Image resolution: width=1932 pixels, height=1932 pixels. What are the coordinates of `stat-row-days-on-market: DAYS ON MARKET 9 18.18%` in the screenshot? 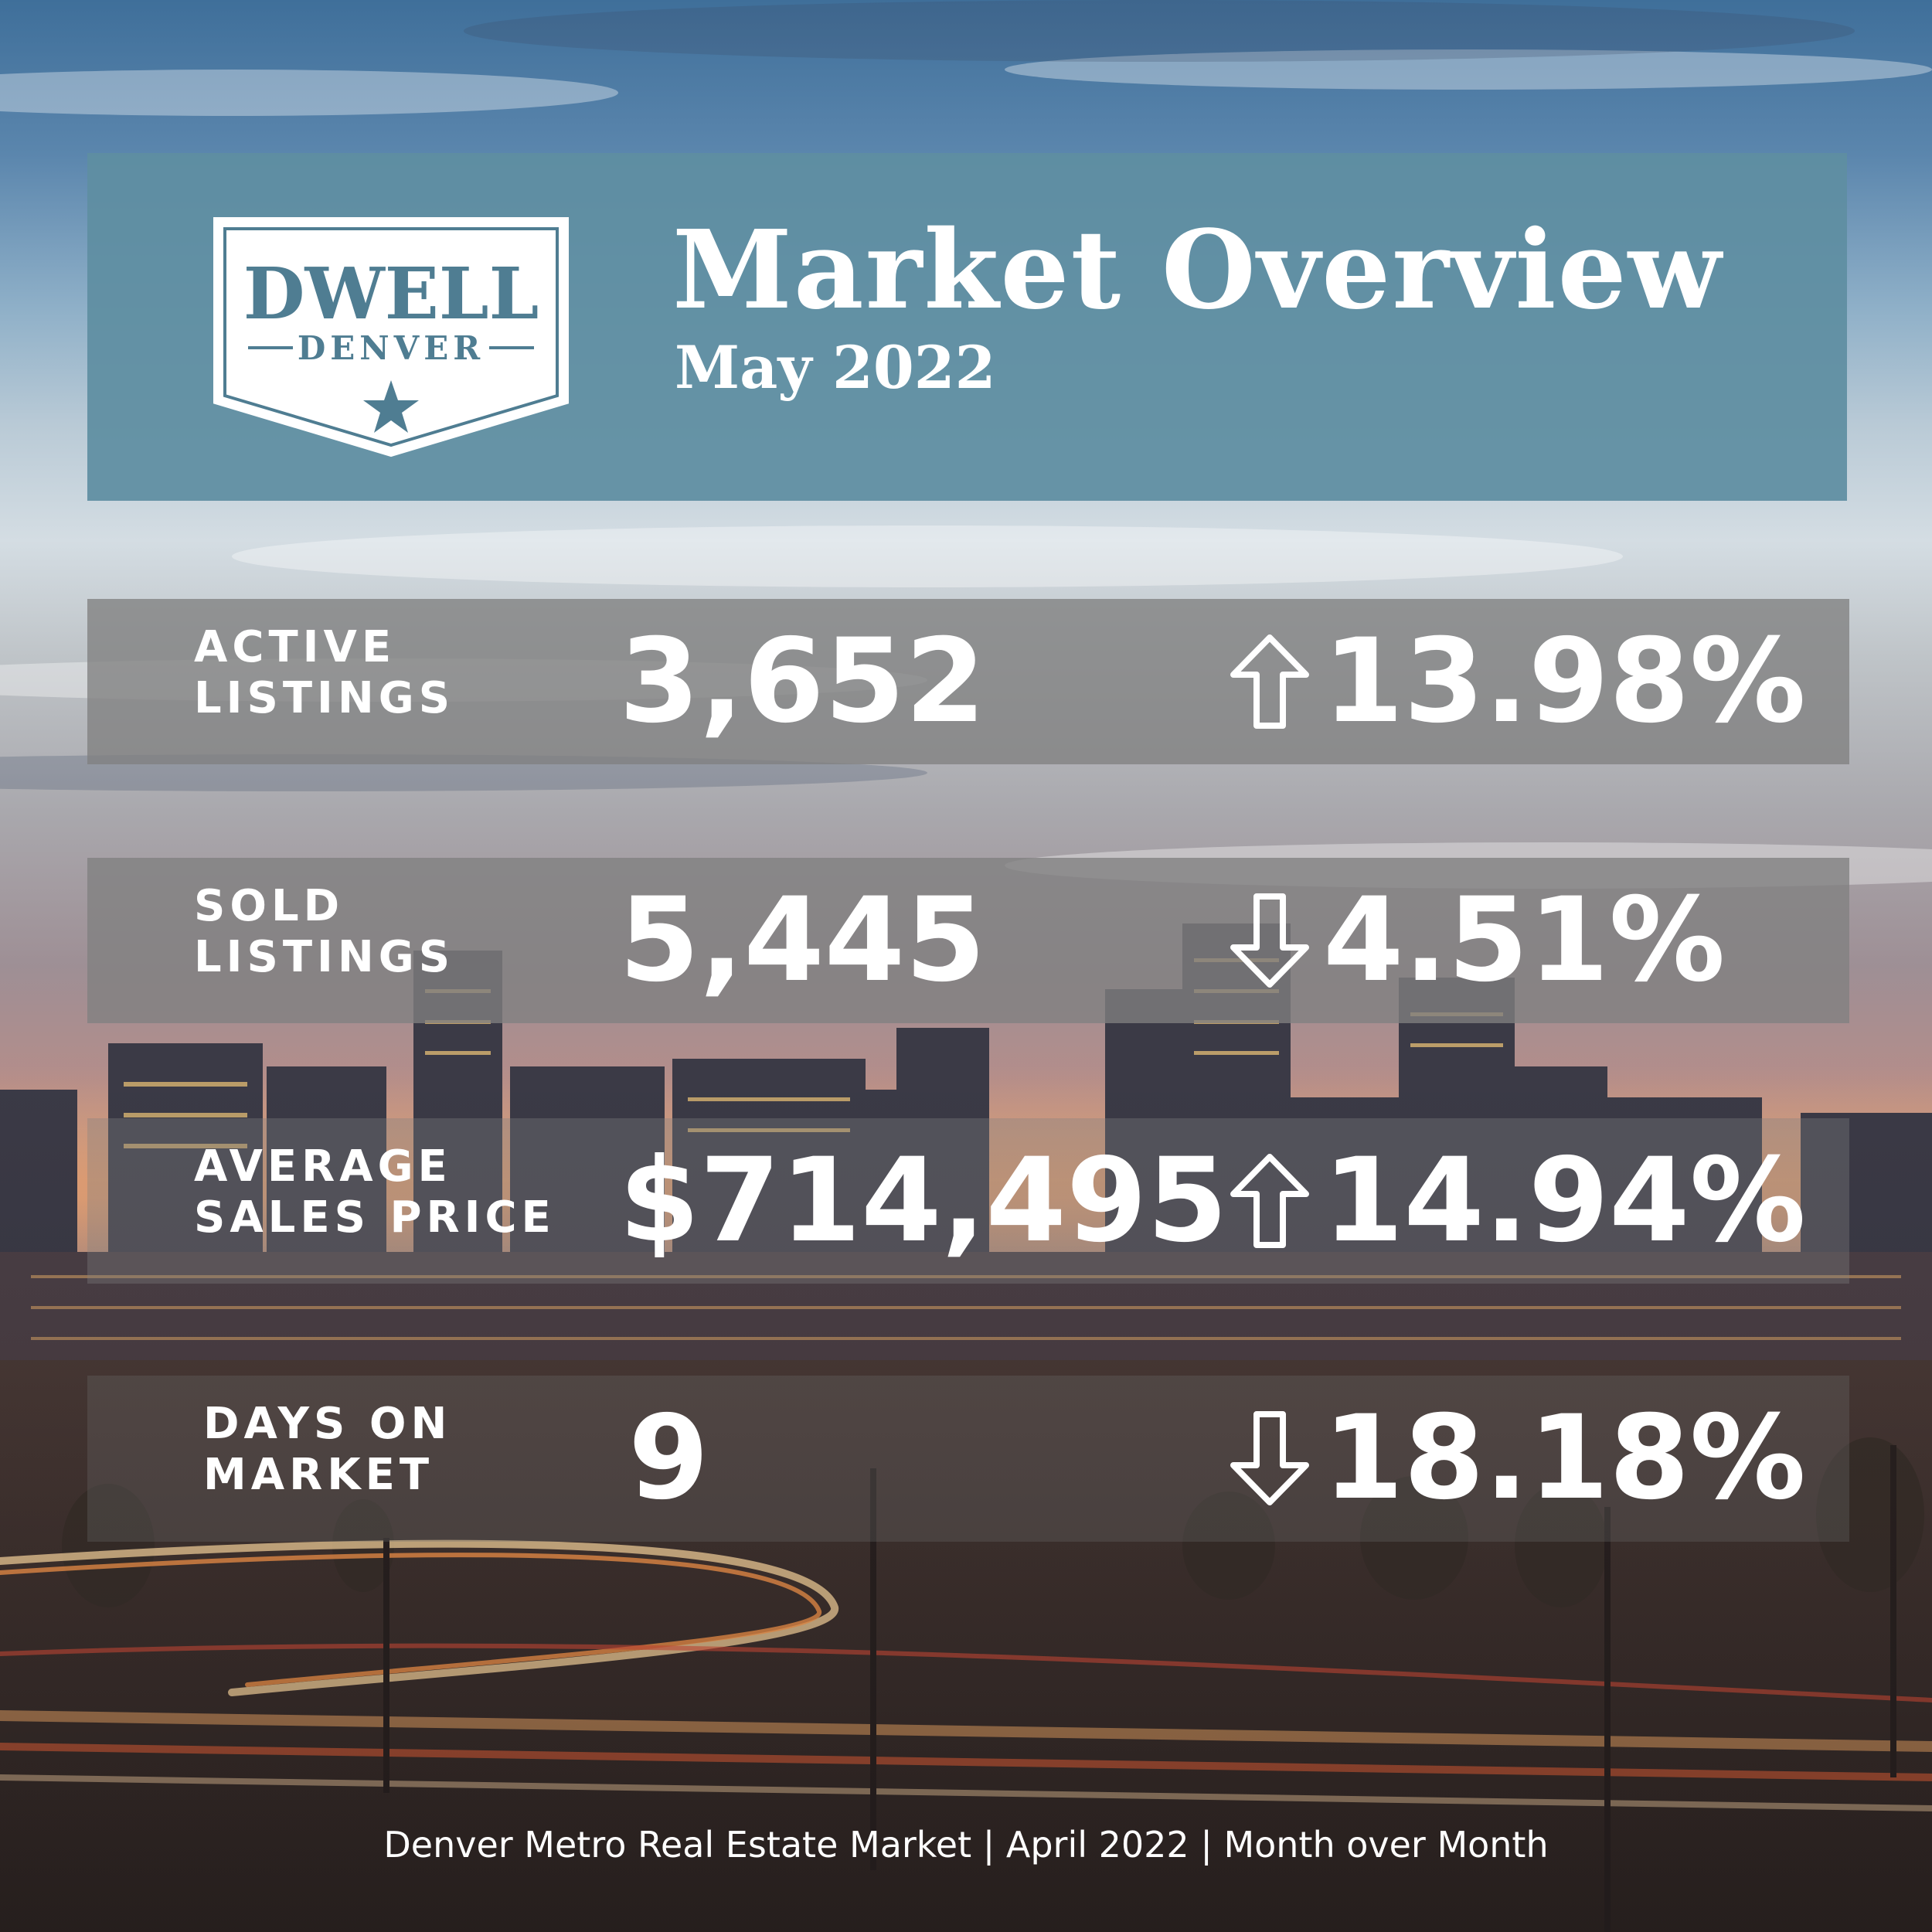 It's located at (968, 1459).